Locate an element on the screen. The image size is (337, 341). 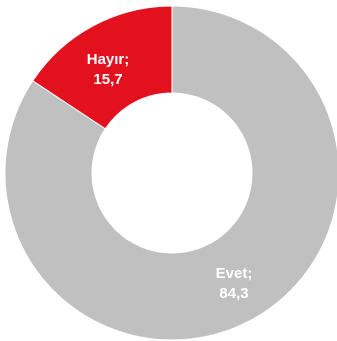
slice-label-evet-value: 84,3 is located at coordinates (233, 293).